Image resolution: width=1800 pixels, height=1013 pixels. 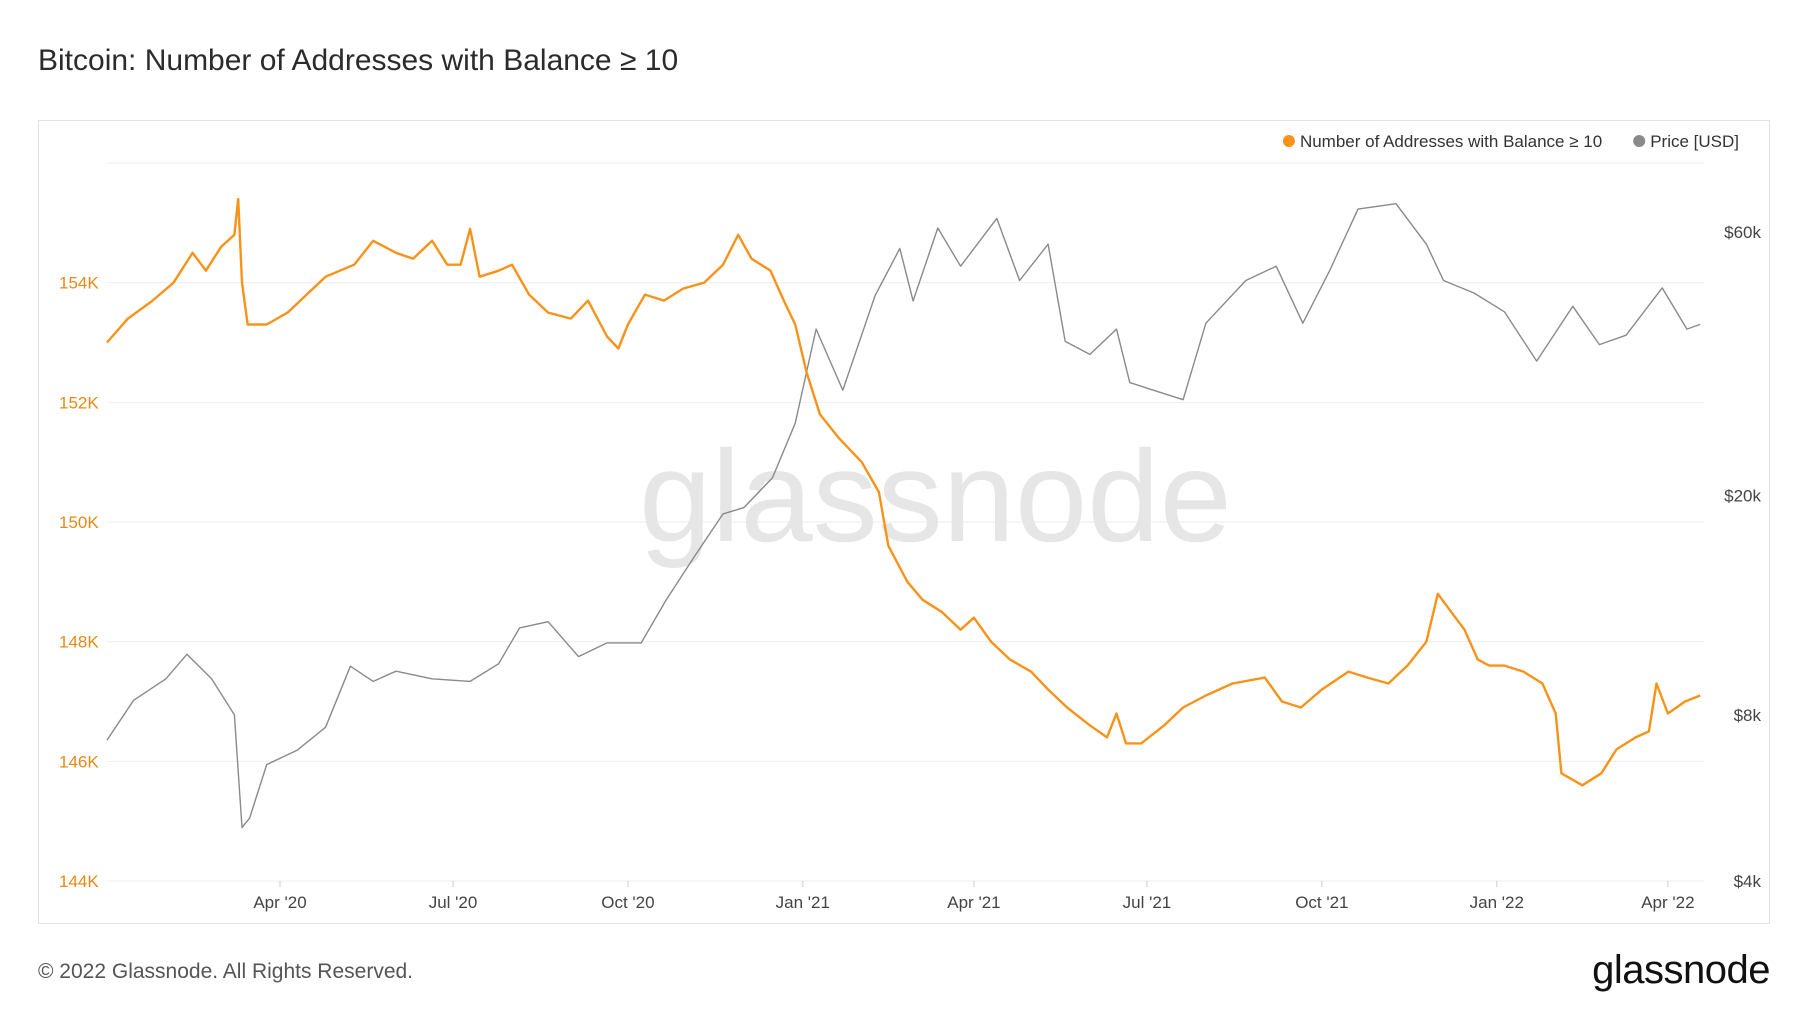 I want to click on left-axis-tick: 150K, so click(x=79, y=522).